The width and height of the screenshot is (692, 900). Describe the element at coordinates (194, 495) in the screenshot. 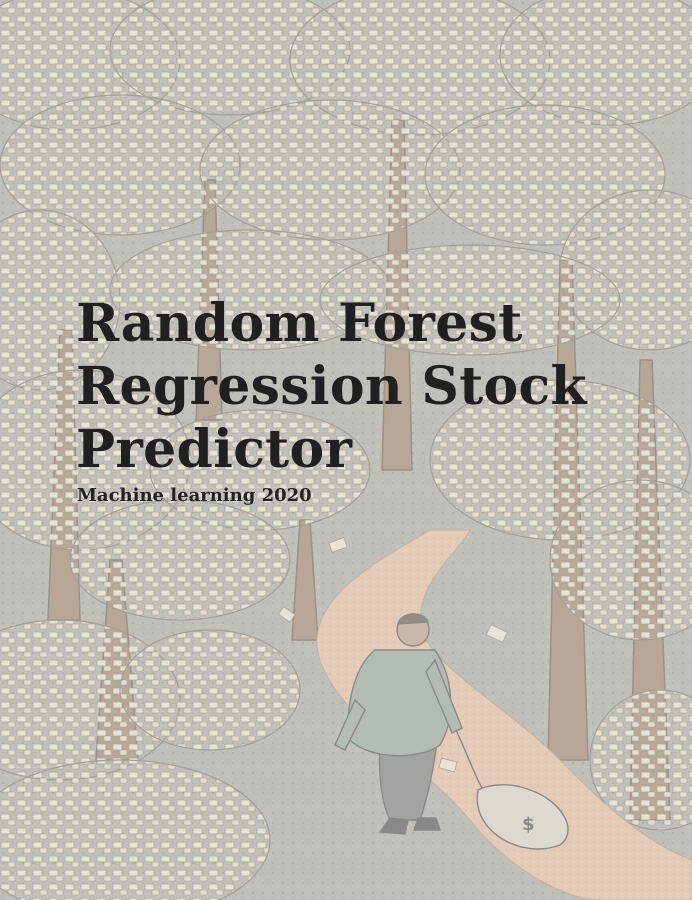

I see `cover-subtitle: Machine learning 2020` at that location.